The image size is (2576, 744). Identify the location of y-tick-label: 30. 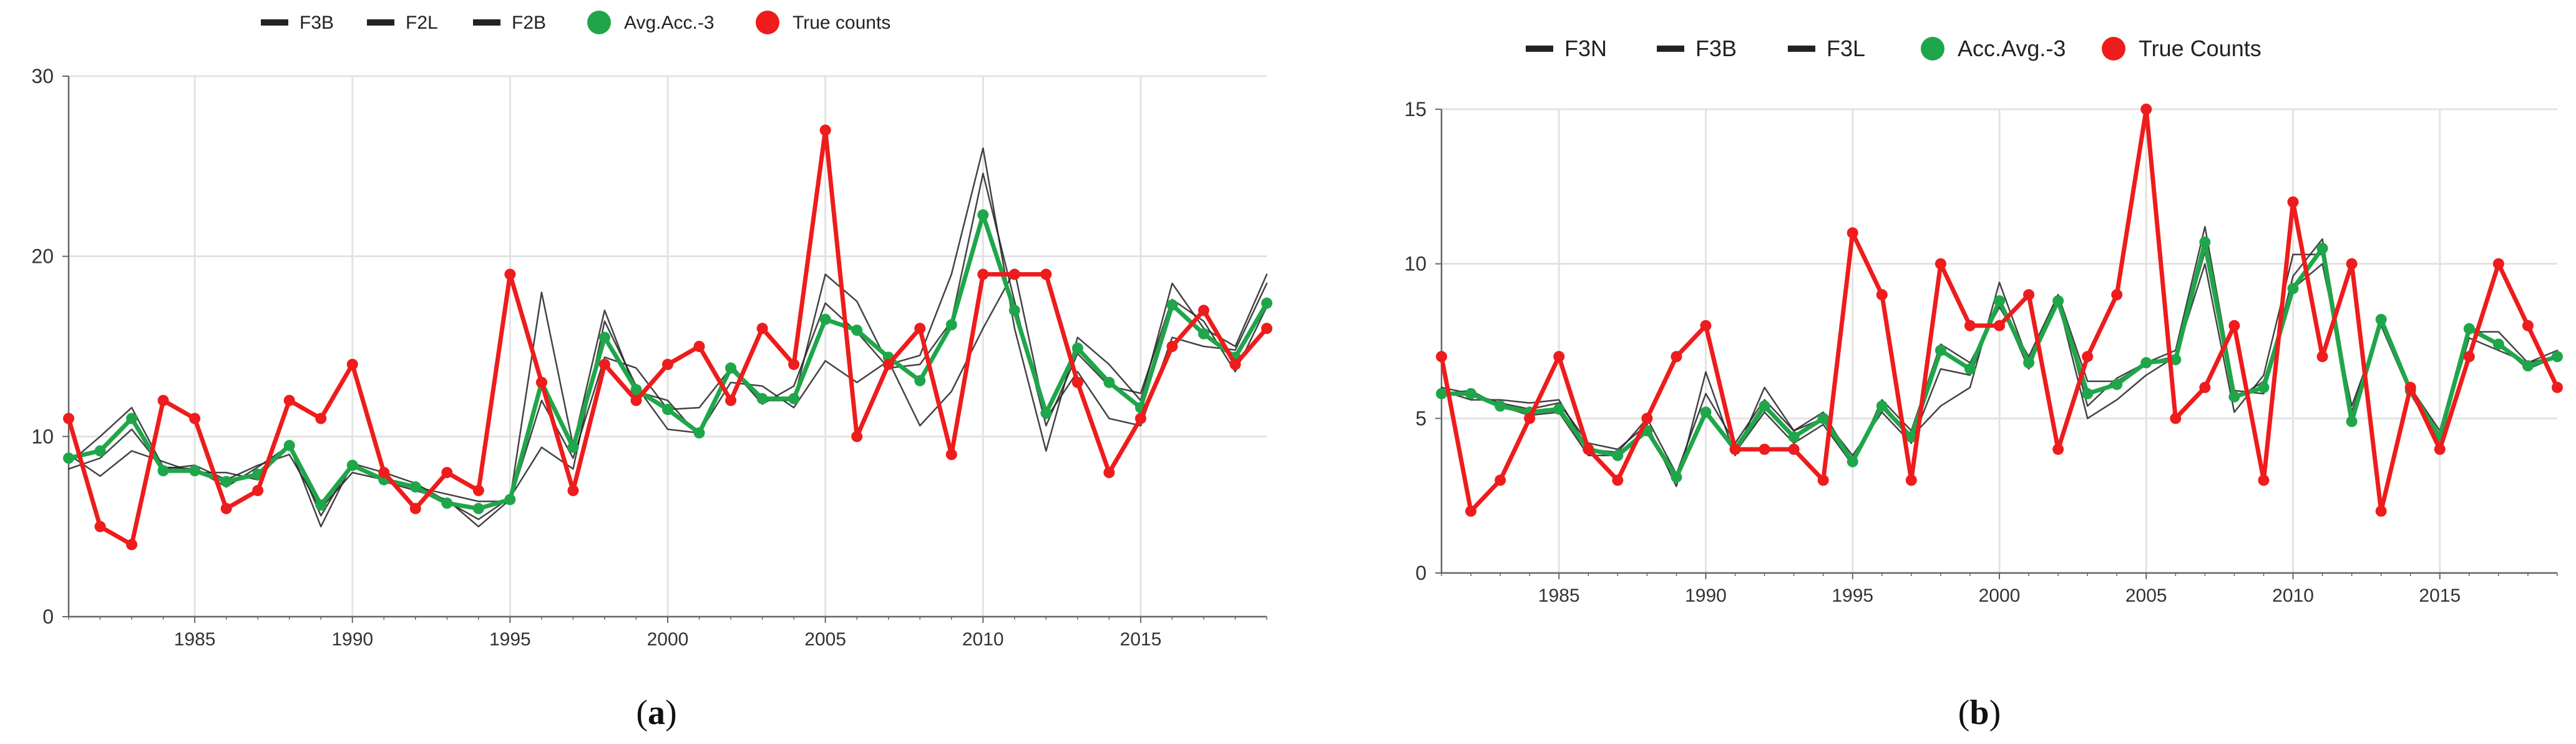
(42, 76).